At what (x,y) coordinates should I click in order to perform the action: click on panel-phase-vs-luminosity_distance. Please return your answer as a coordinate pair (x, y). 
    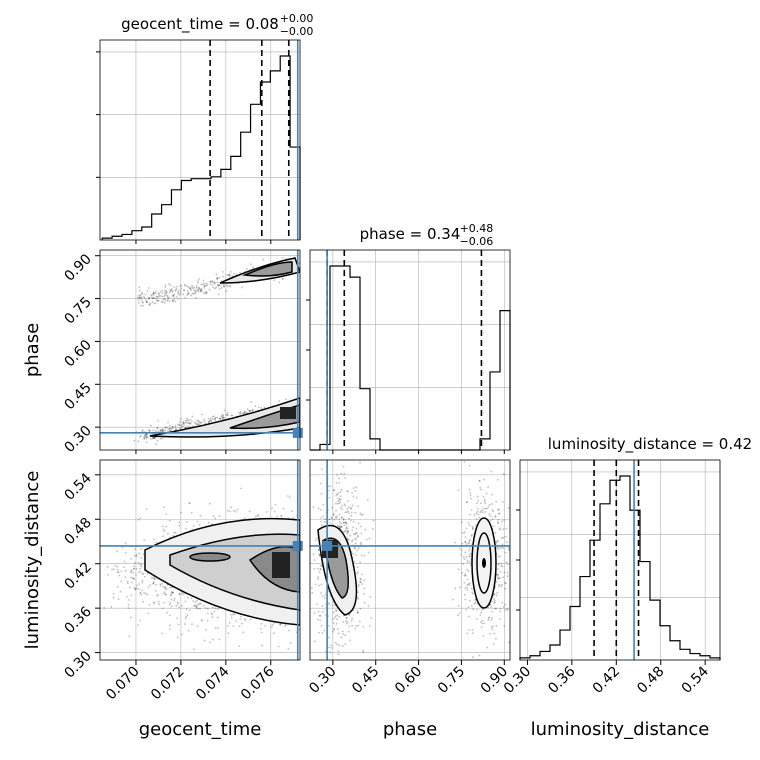
    Looking at the image, I should click on (410, 560).